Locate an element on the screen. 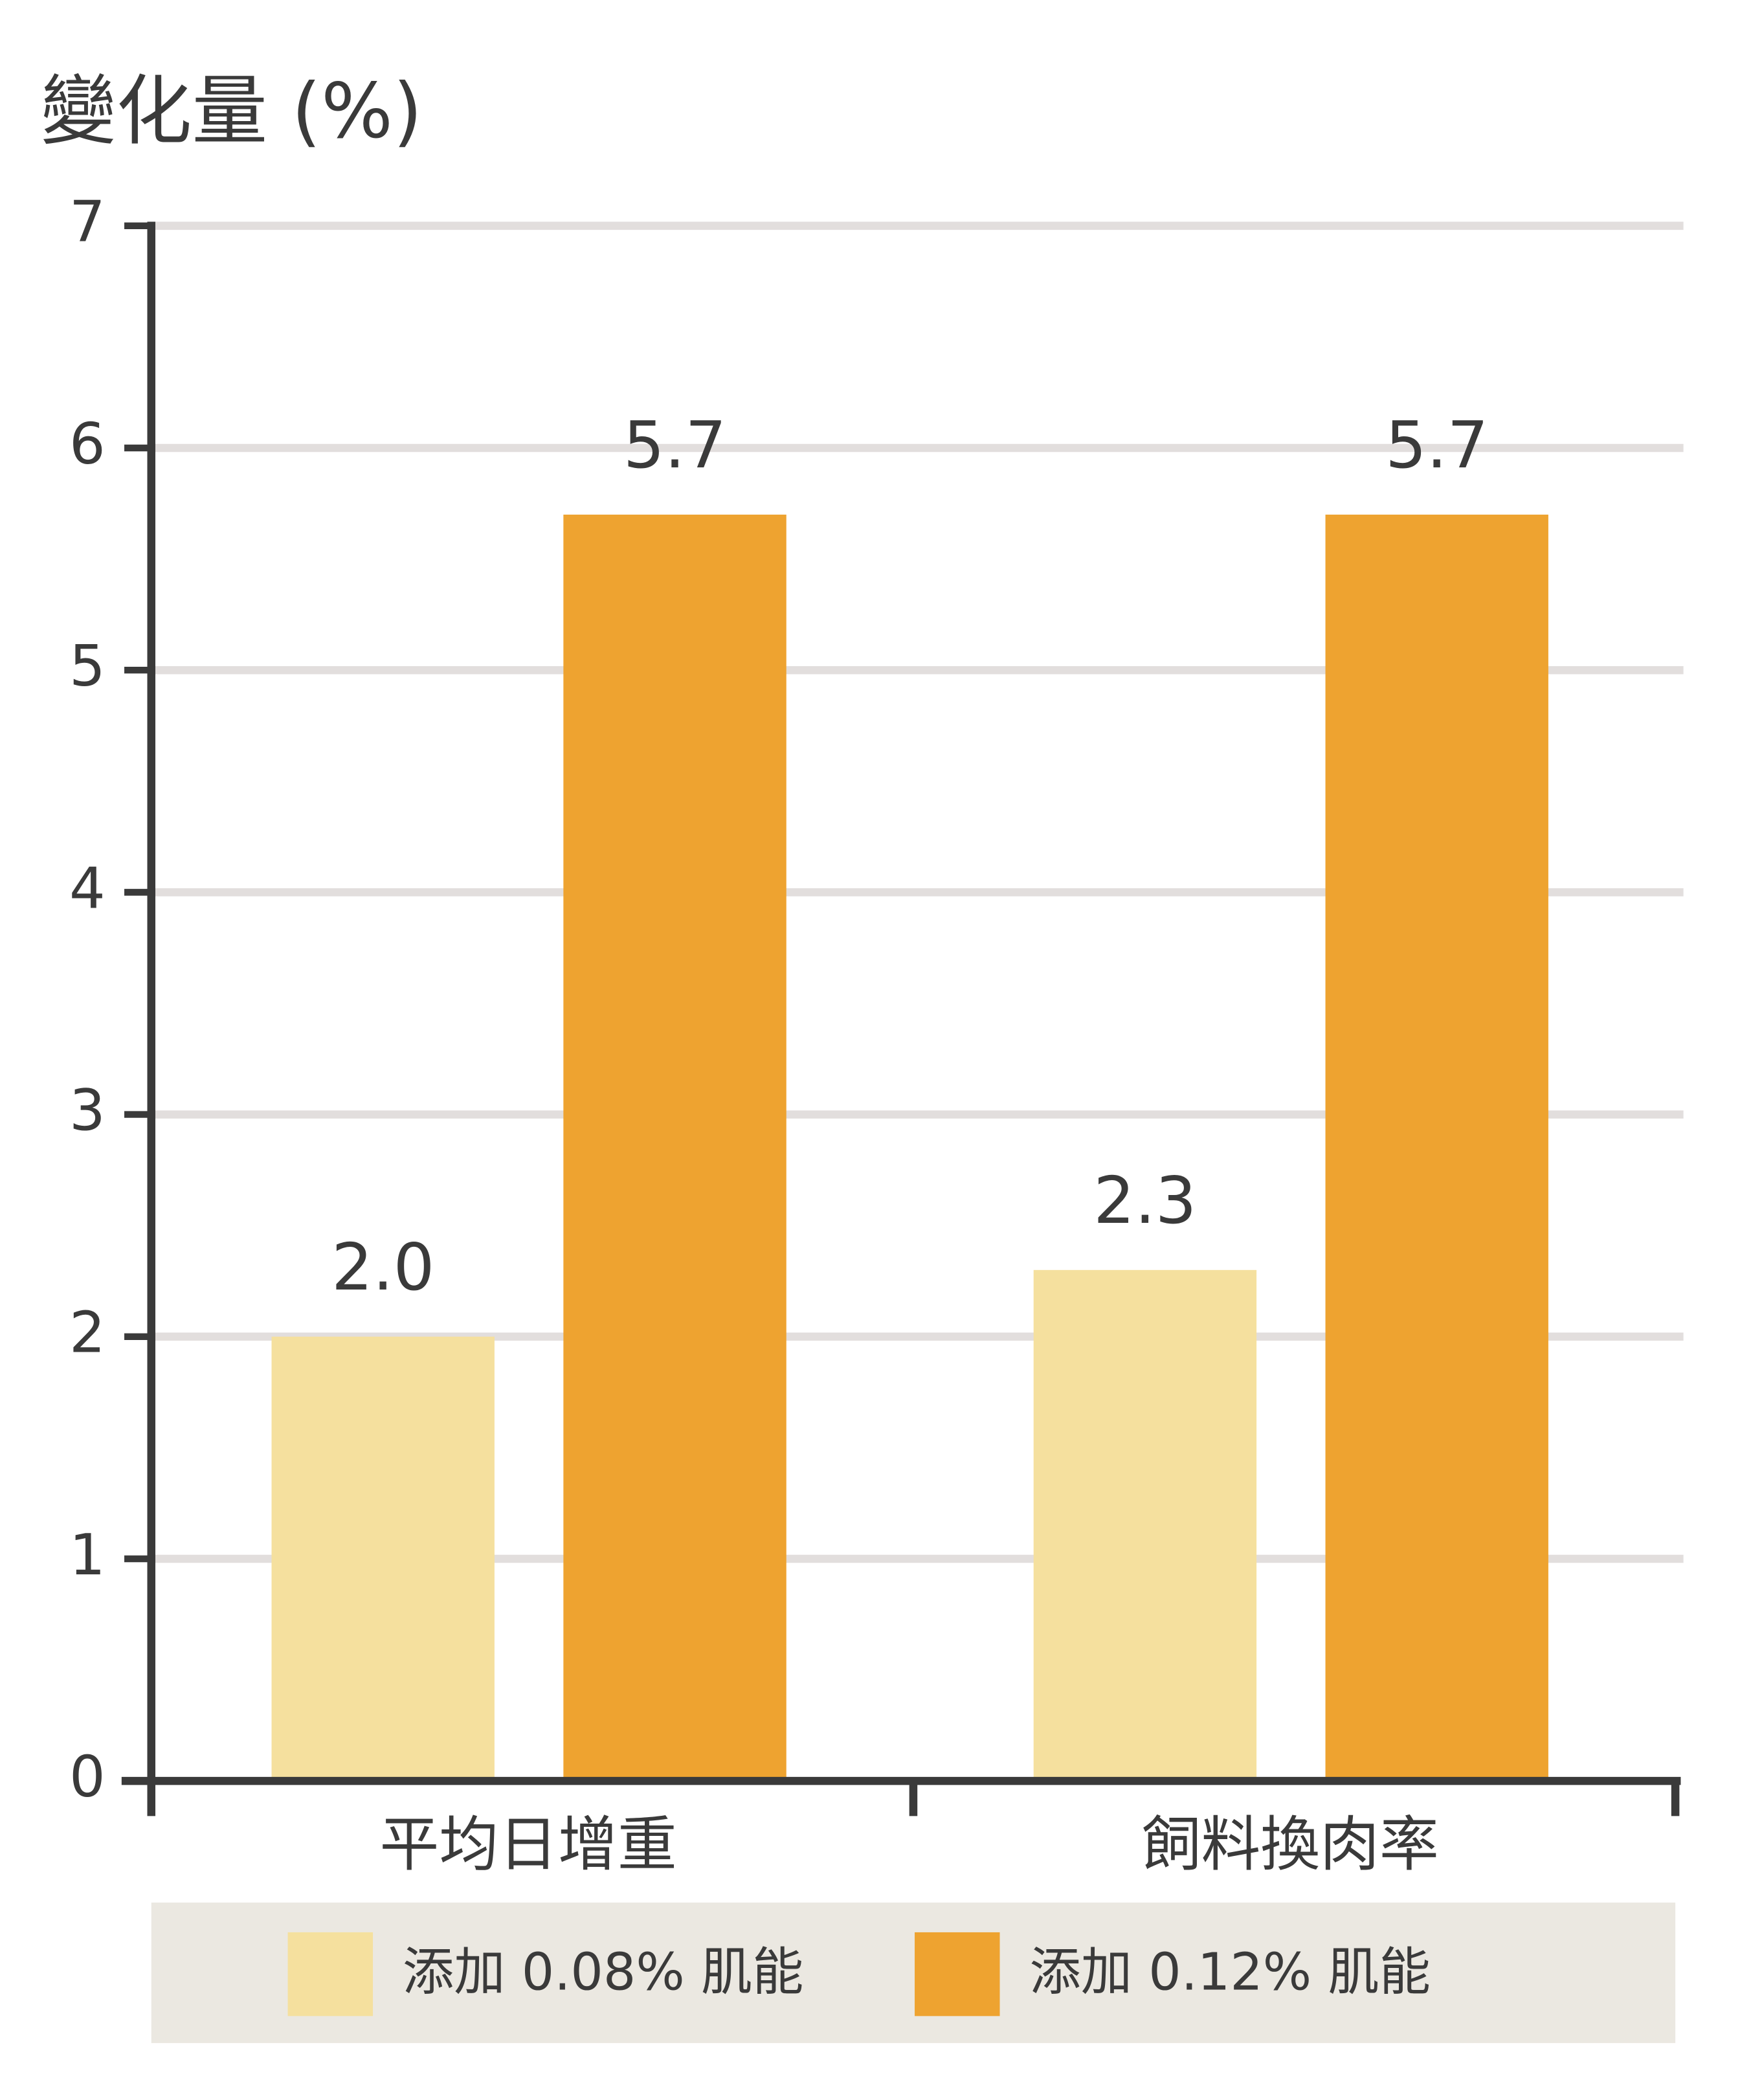 This screenshot has width=1751, height=2100. value-label: 2.3 is located at coordinates (1144, 1200).